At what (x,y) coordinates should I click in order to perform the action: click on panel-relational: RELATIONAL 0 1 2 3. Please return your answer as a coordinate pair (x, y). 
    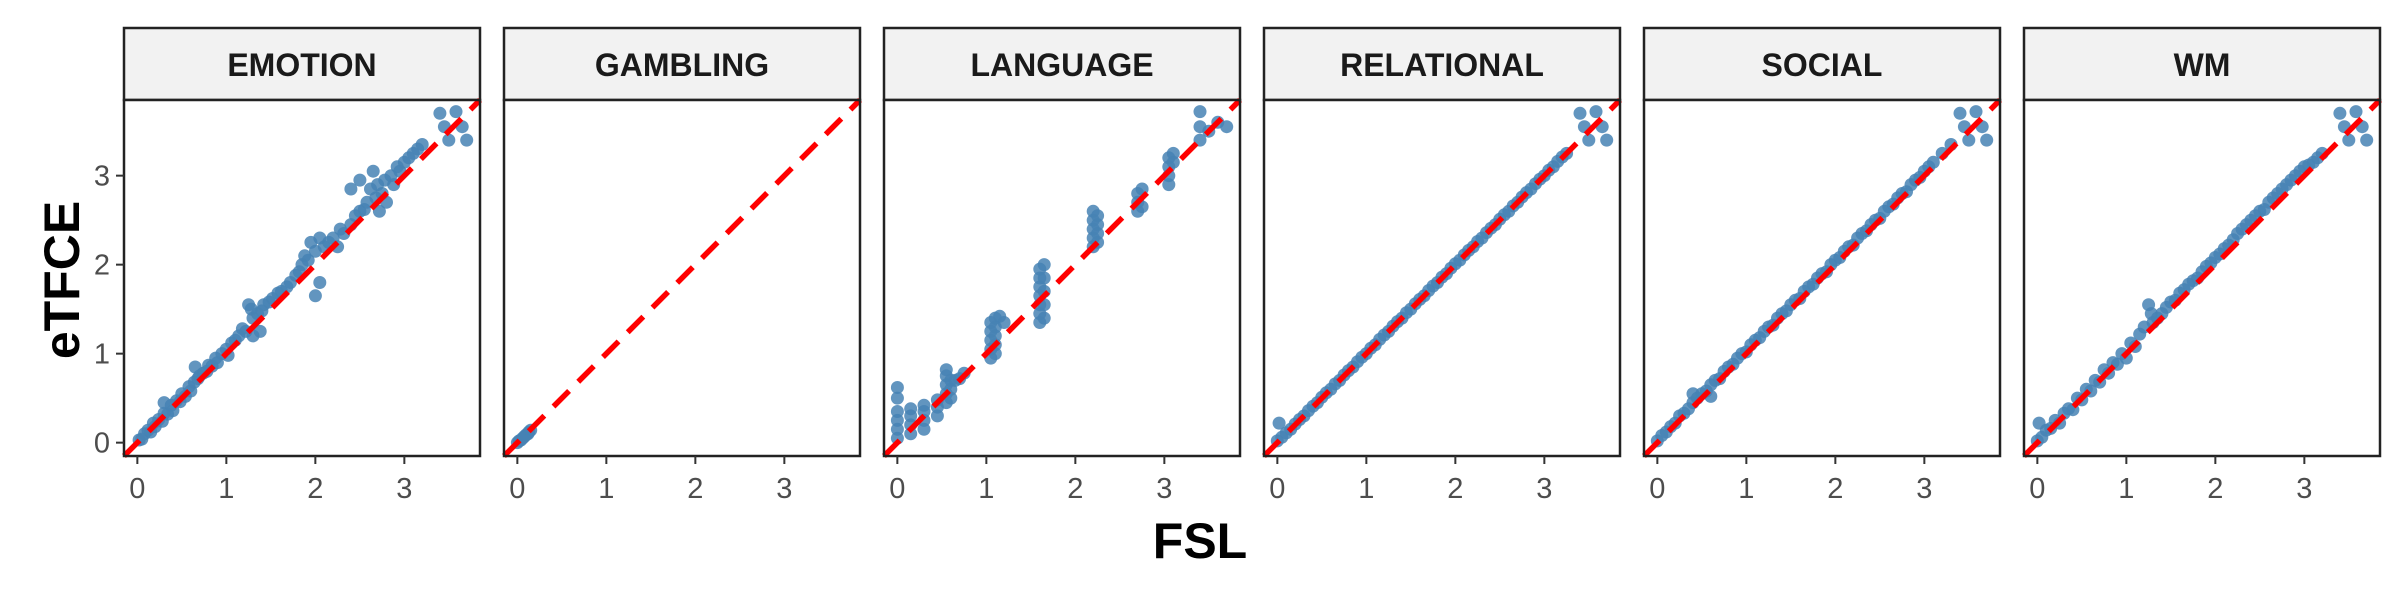
    Looking at the image, I should click on (1442, 265).